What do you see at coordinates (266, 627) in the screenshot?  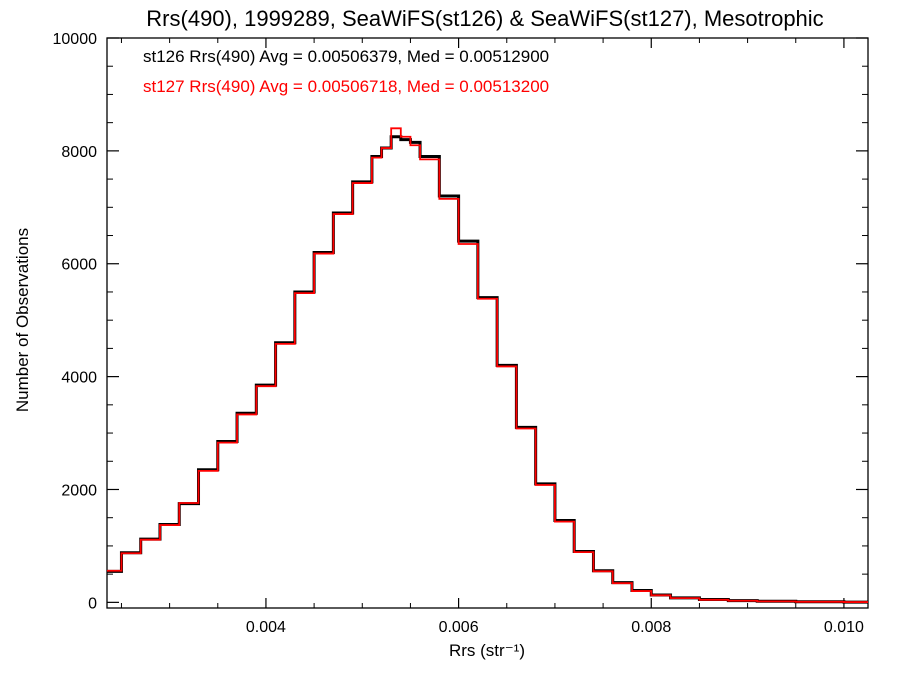 I see `x-tick-label: 0.004` at bounding box center [266, 627].